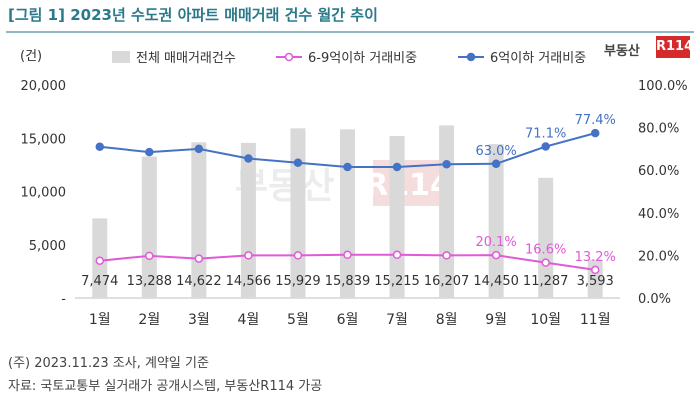 This screenshot has width=700, height=403. What do you see at coordinates (545, 134) in the screenshot?
I see `point-value-label: 71.1%` at bounding box center [545, 134].